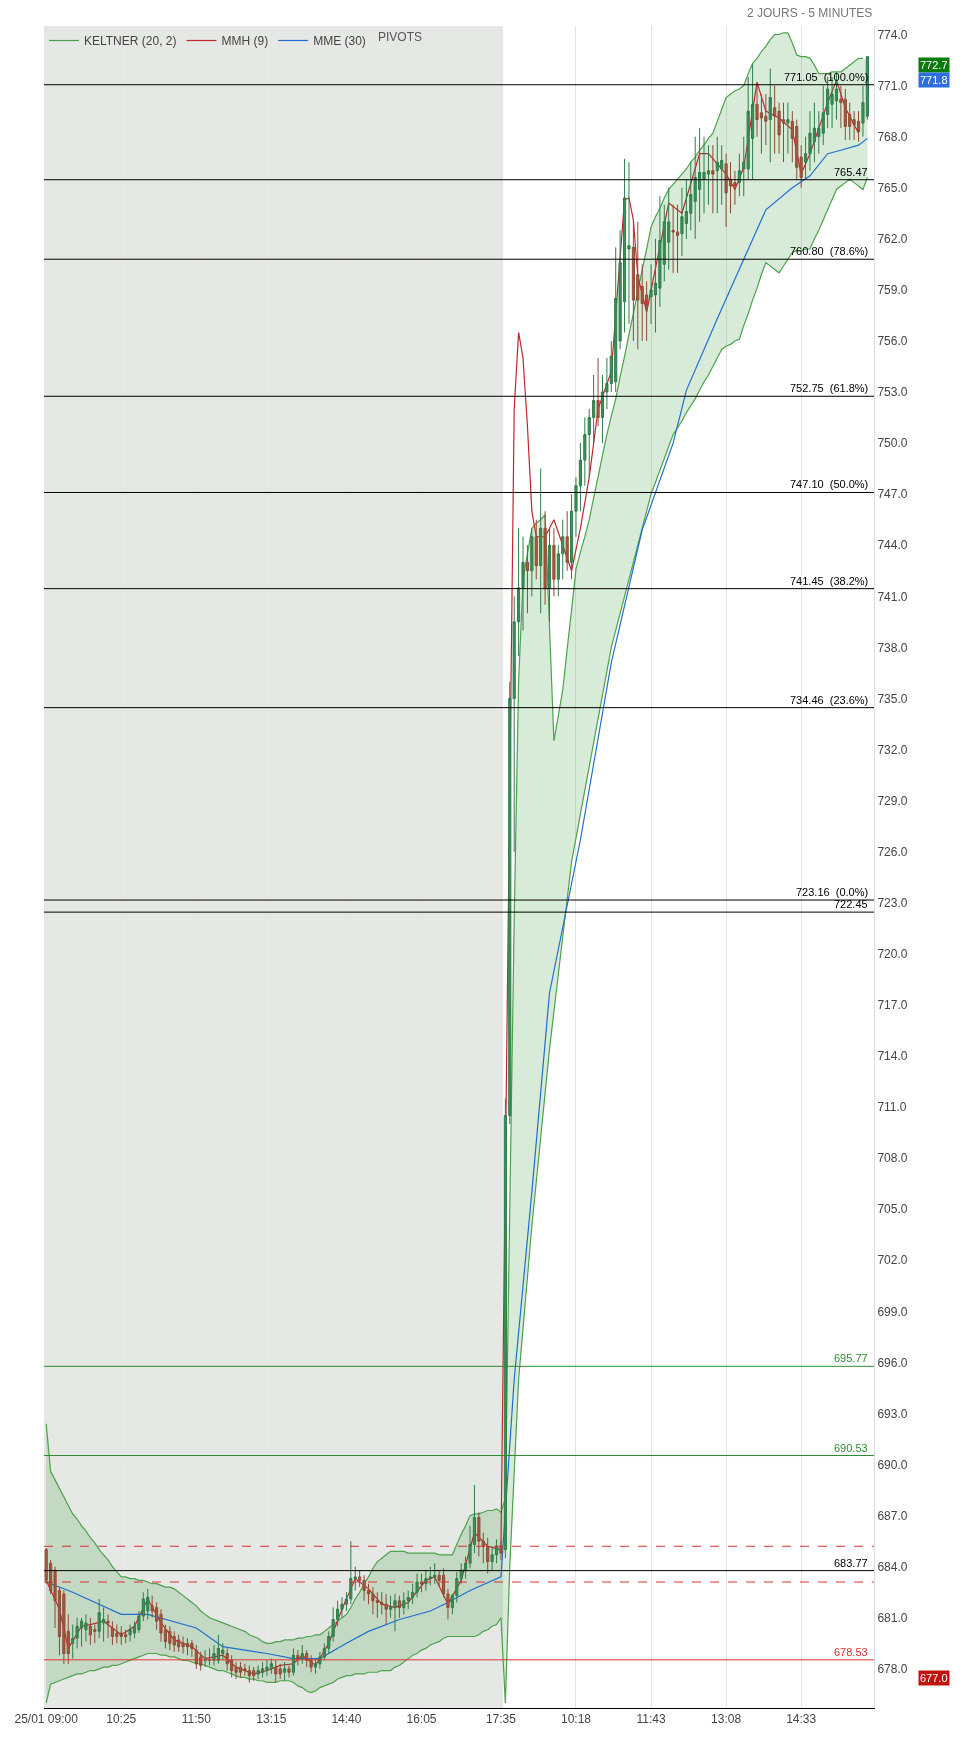  I want to click on text: 677.0, so click(934, 1678).